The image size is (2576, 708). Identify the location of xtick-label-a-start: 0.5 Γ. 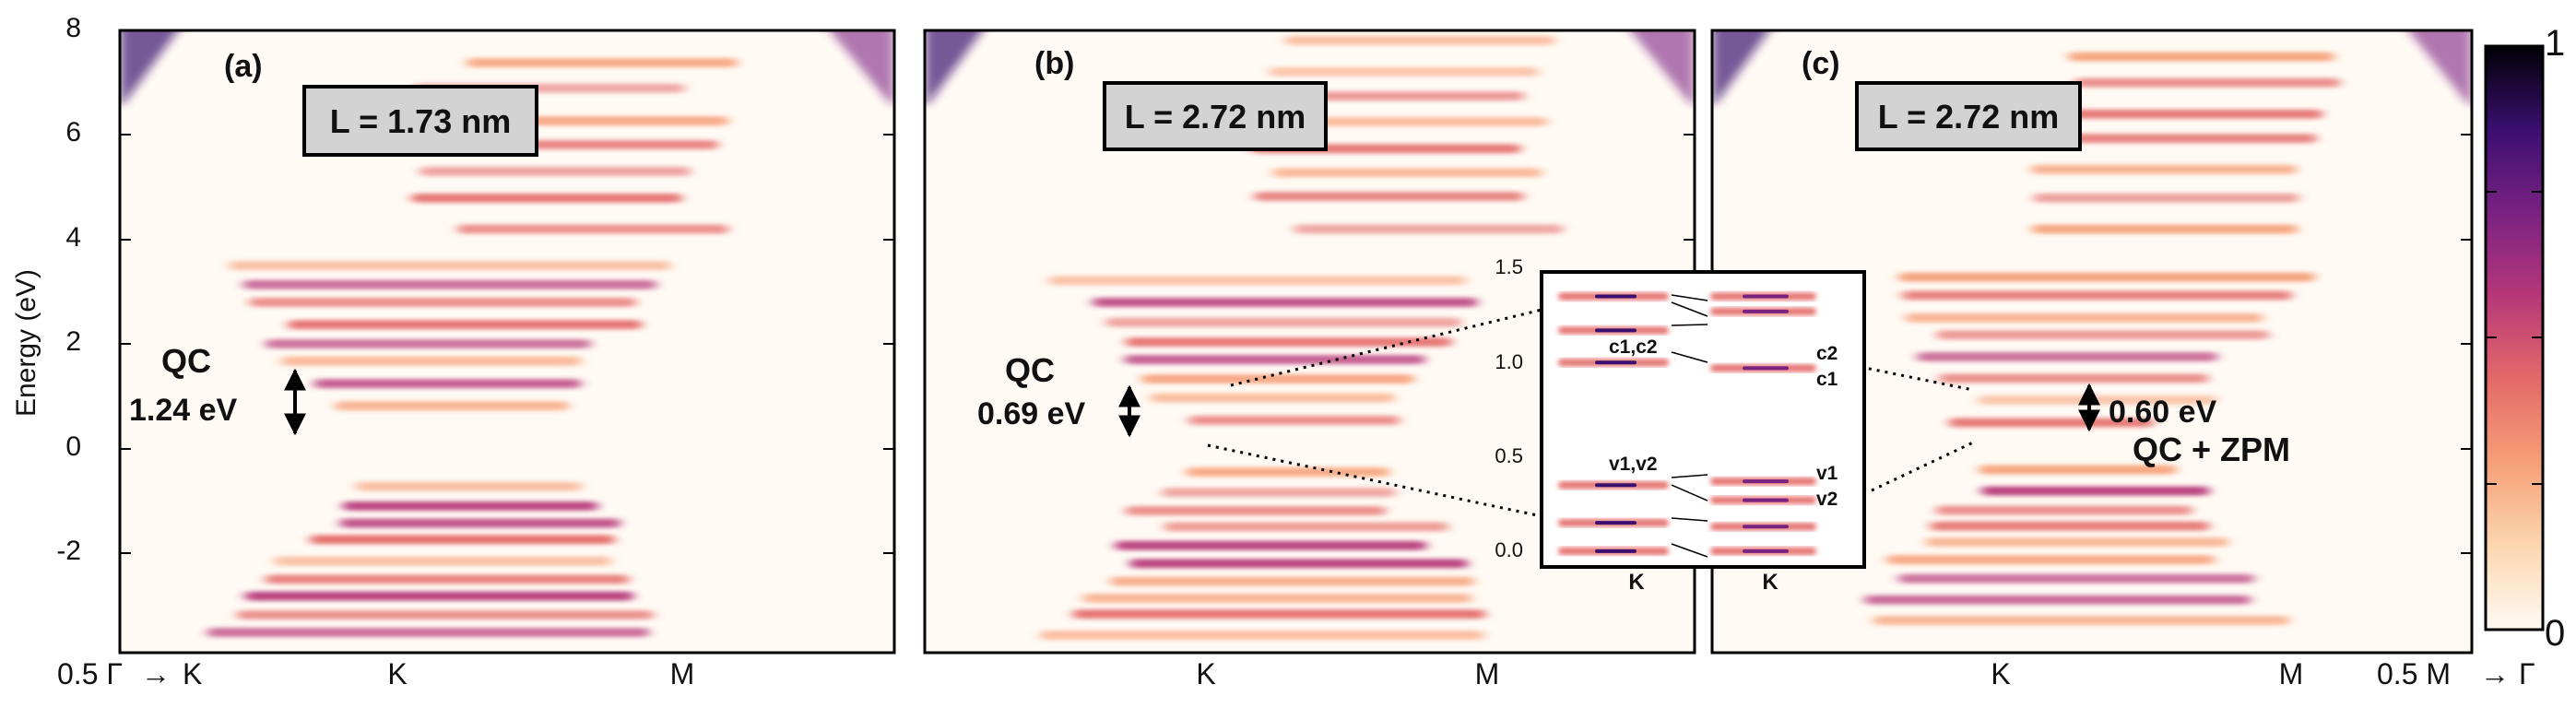
(90, 673).